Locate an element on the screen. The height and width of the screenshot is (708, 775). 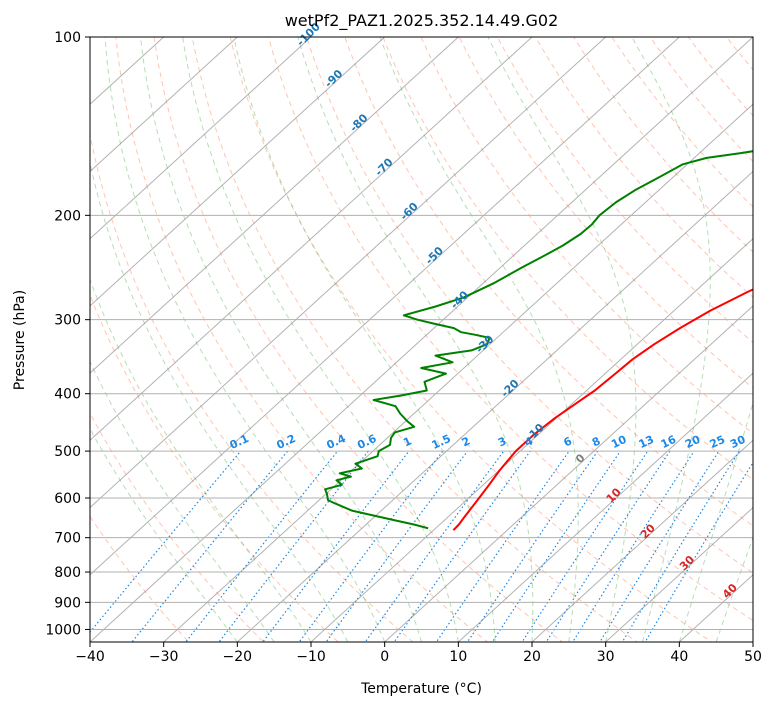
temperature-line is located at coordinates (602, 409).